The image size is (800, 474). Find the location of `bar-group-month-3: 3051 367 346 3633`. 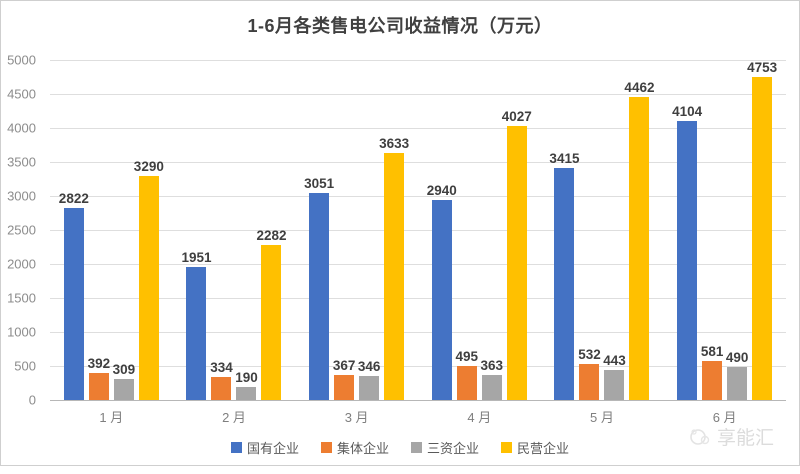

bar-group-month-3: 3051 367 346 3633 is located at coordinates (356, 230).